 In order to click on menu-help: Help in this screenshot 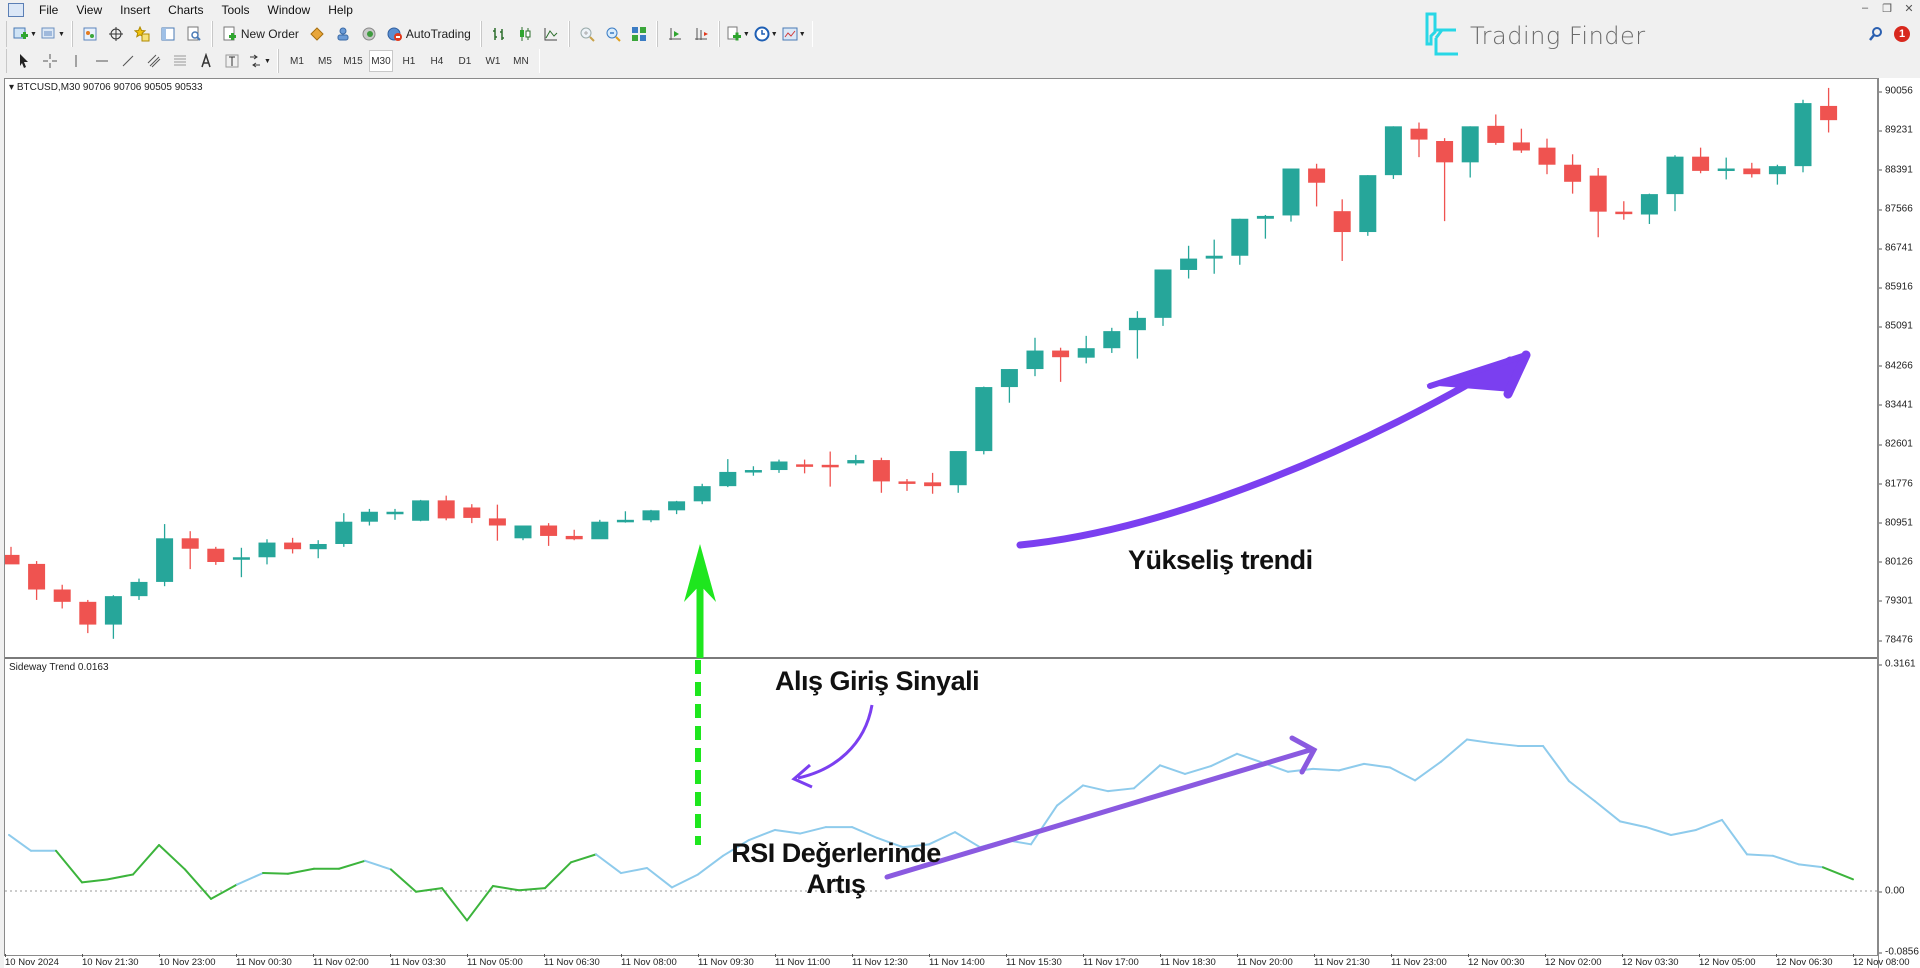, I will do `click(340, 10)`.